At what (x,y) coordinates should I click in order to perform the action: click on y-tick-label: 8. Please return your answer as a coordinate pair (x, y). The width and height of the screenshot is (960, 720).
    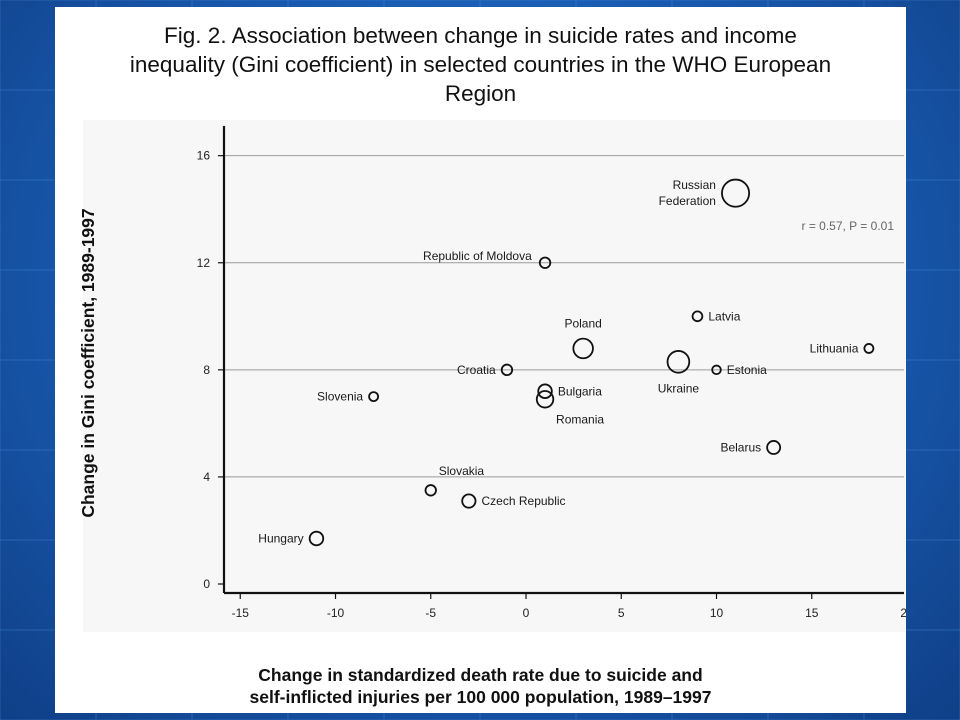
    Looking at the image, I should click on (206, 370).